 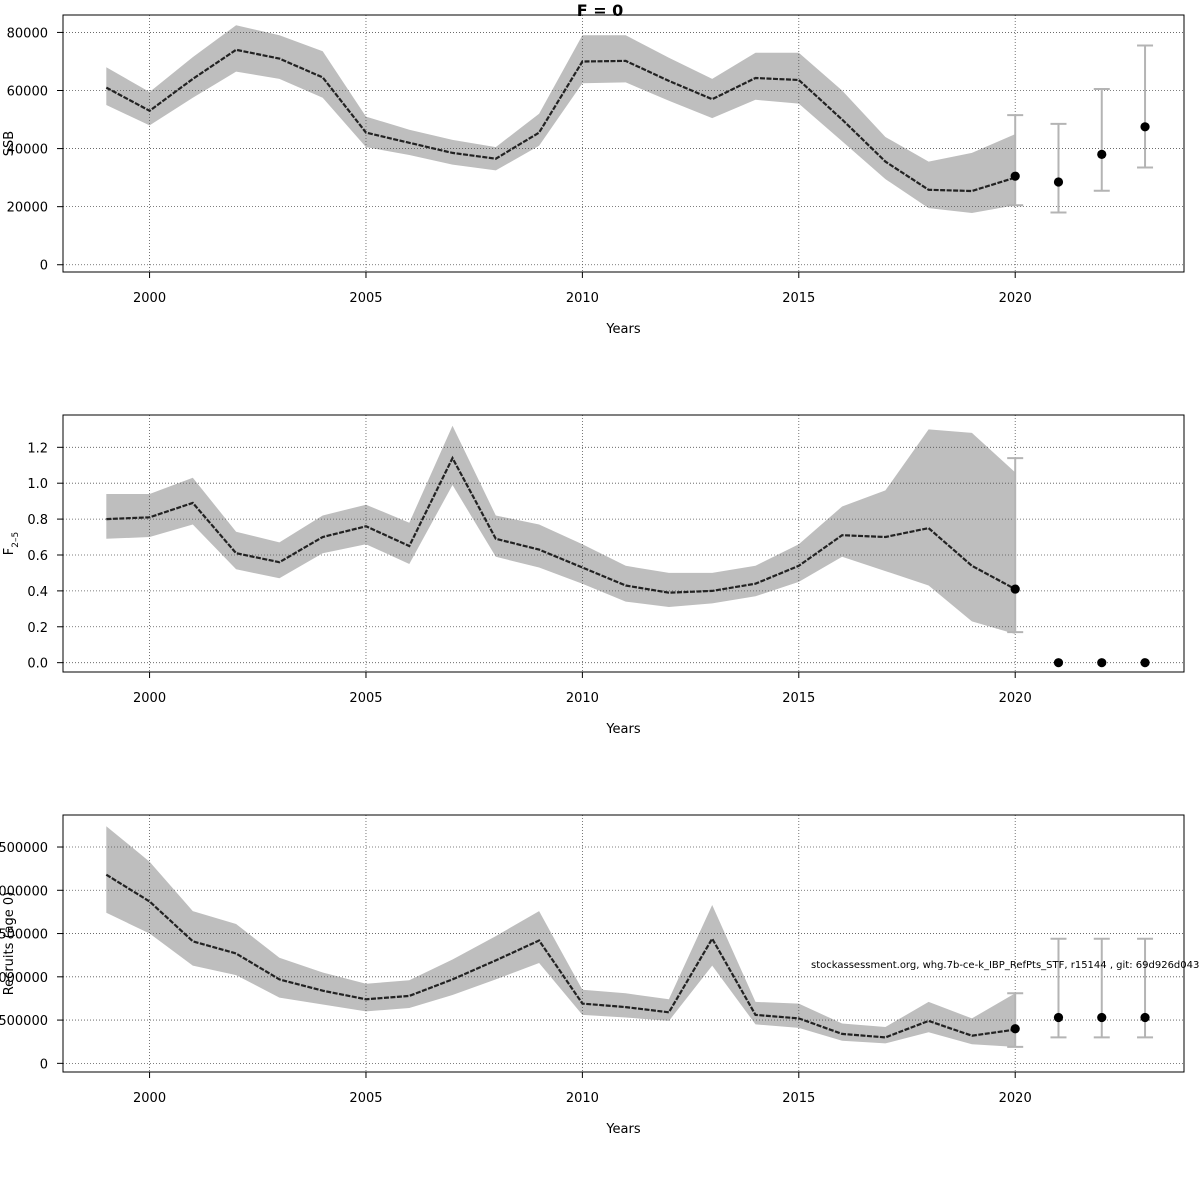 I want to click on fishing-mortality-x-tick-label: 2020, so click(x=1015, y=698).